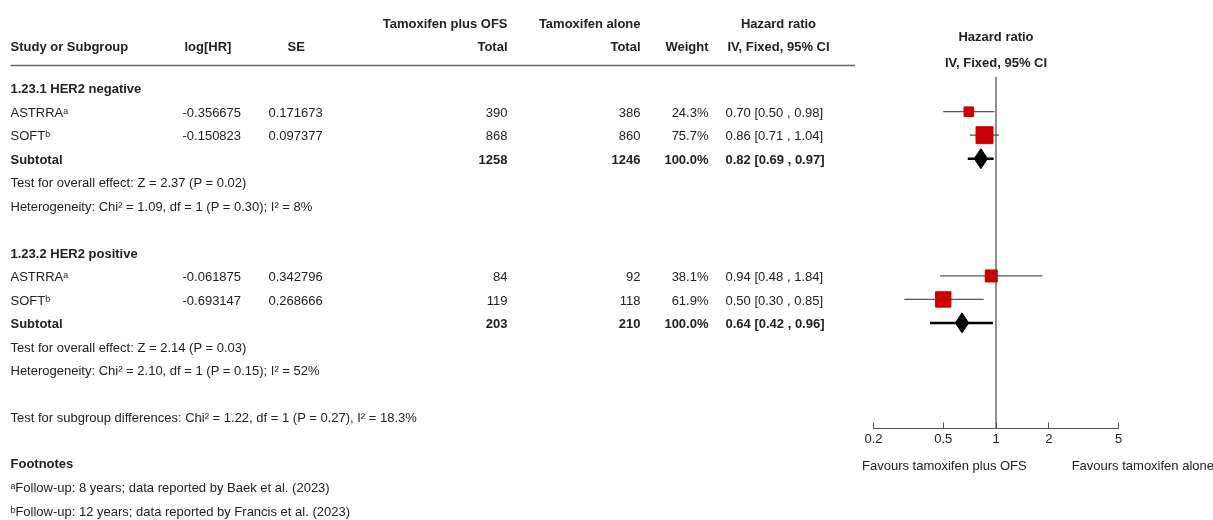 This screenshot has height=520, width=1213. What do you see at coordinates (42, 463) in the screenshot?
I see `text: Footnotes` at bounding box center [42, 463].